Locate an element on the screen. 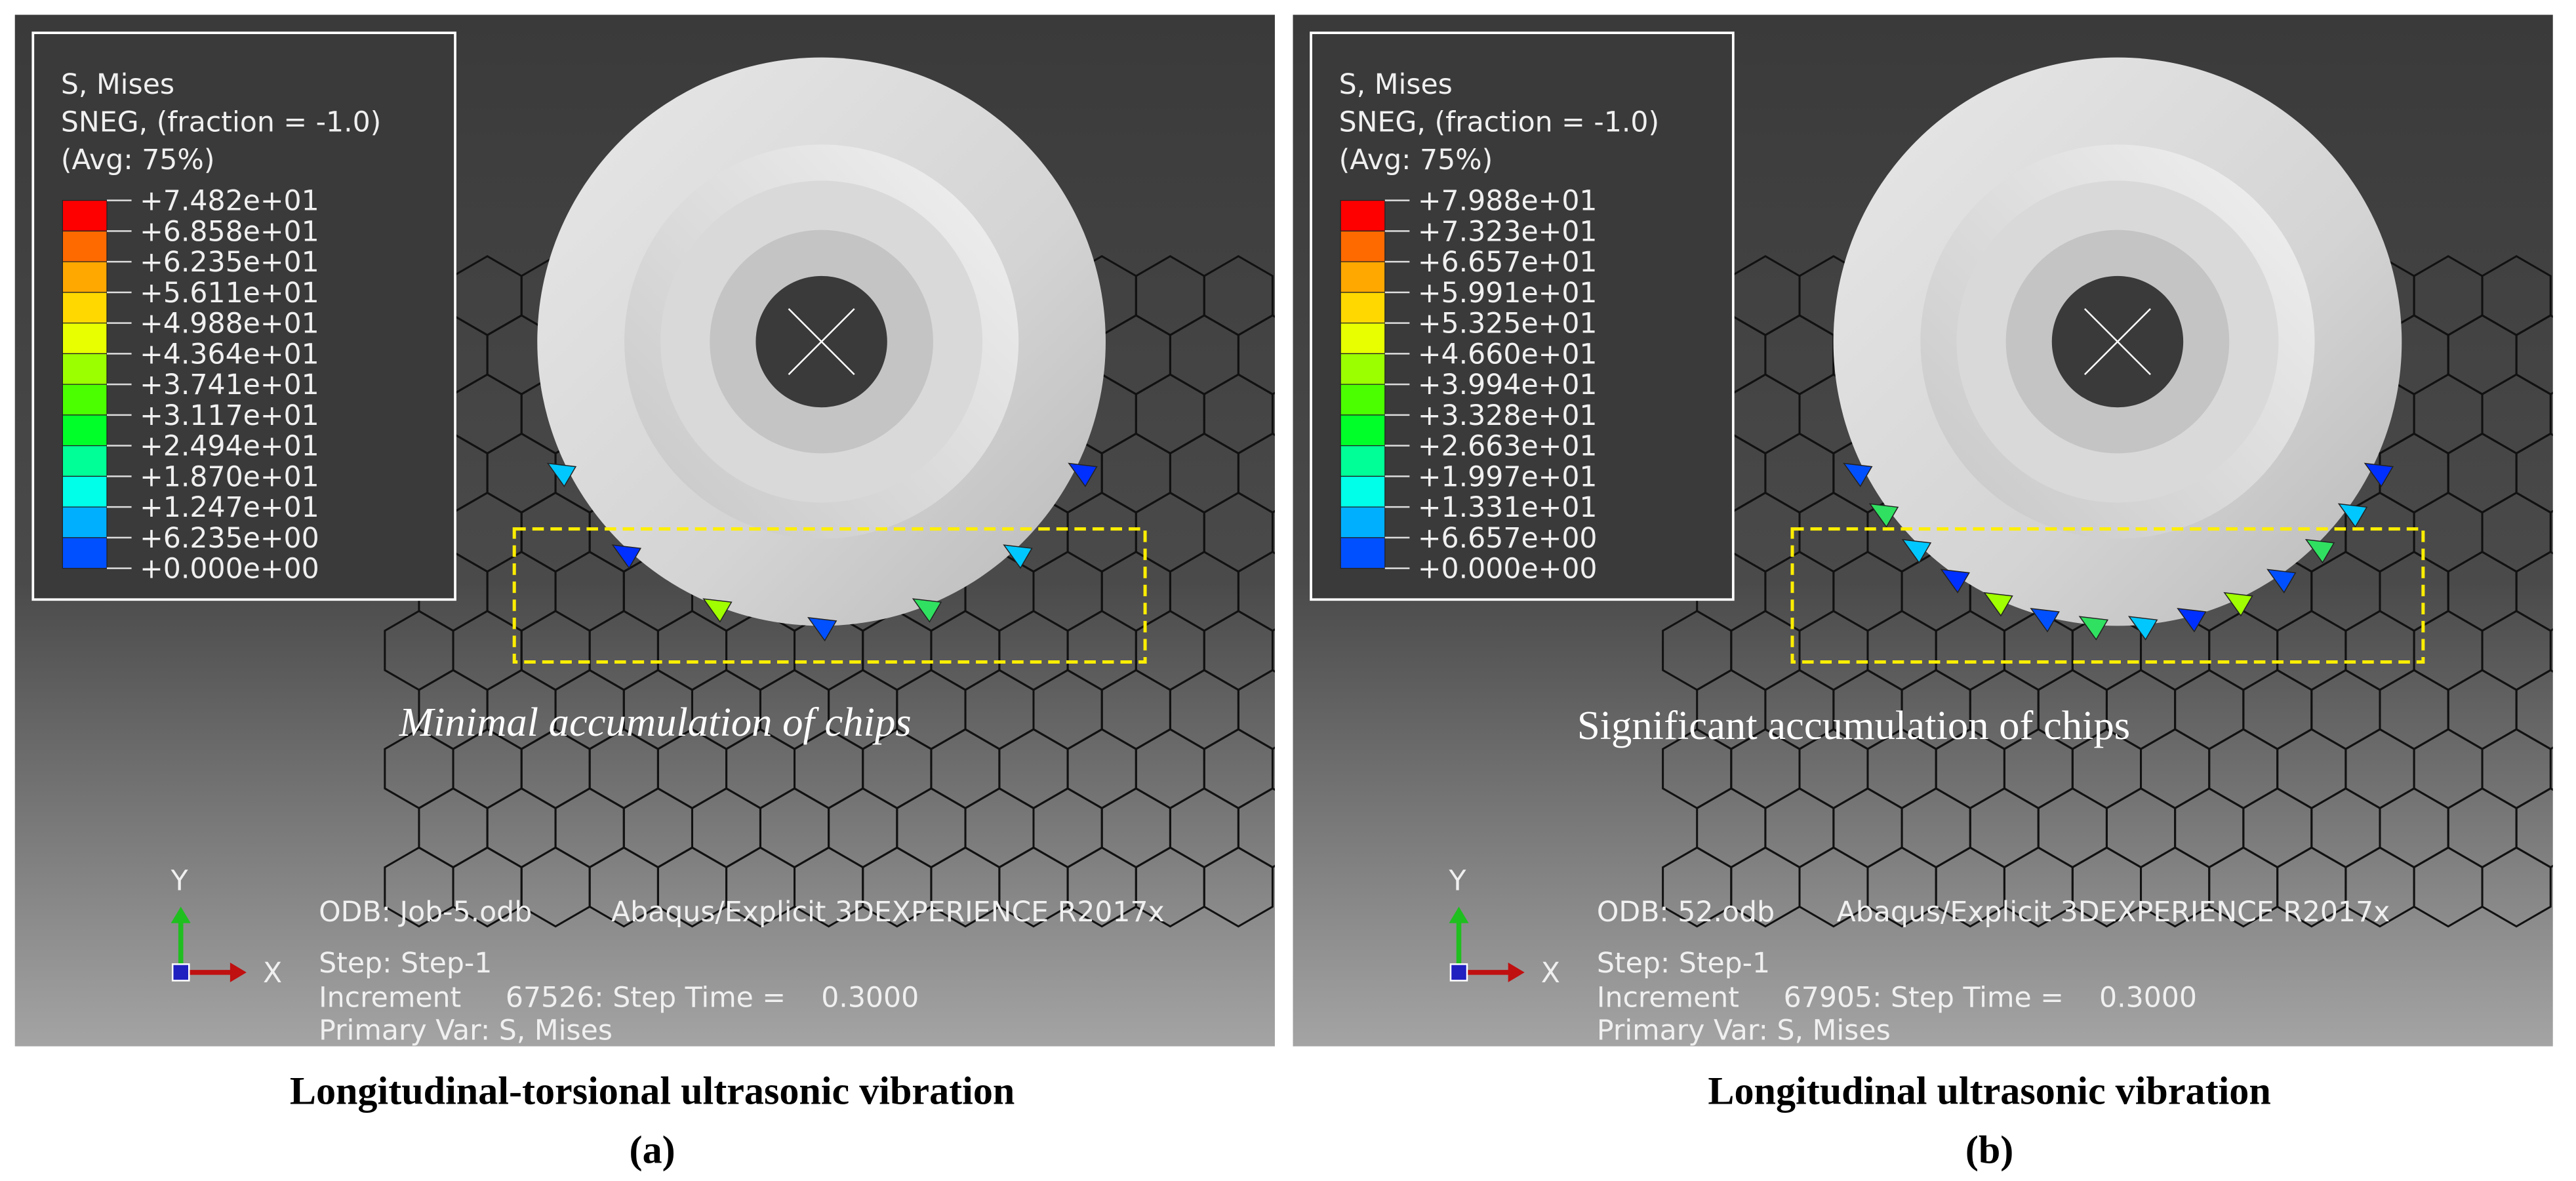 Image resolution: width=2576 pixels, height=1181 pixels. legend-value: +5.325e+01 is located at coordinates (1508, 324).